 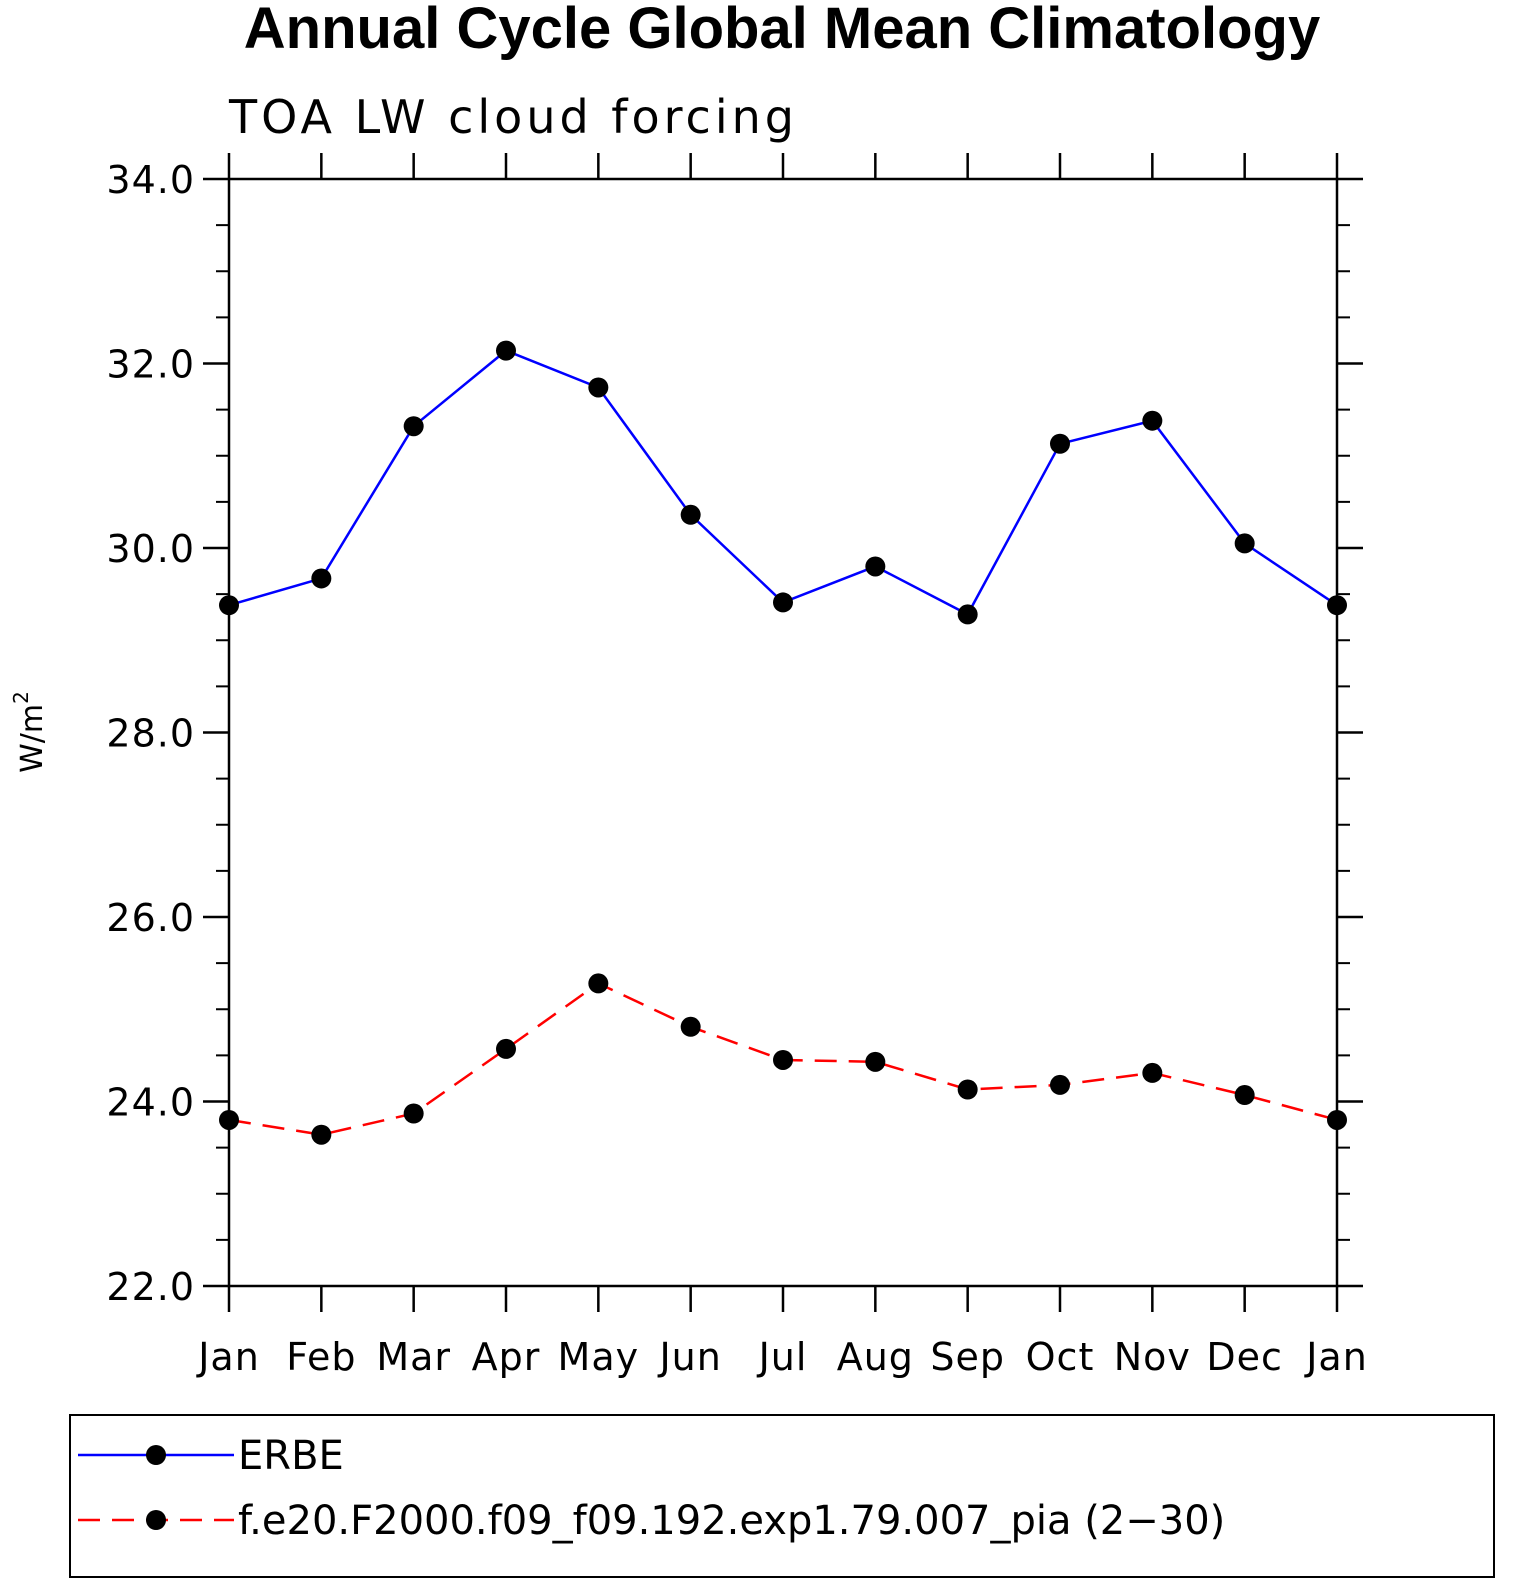 I want to click on x-tick-label: Sep, so click(x=967, y=1357).